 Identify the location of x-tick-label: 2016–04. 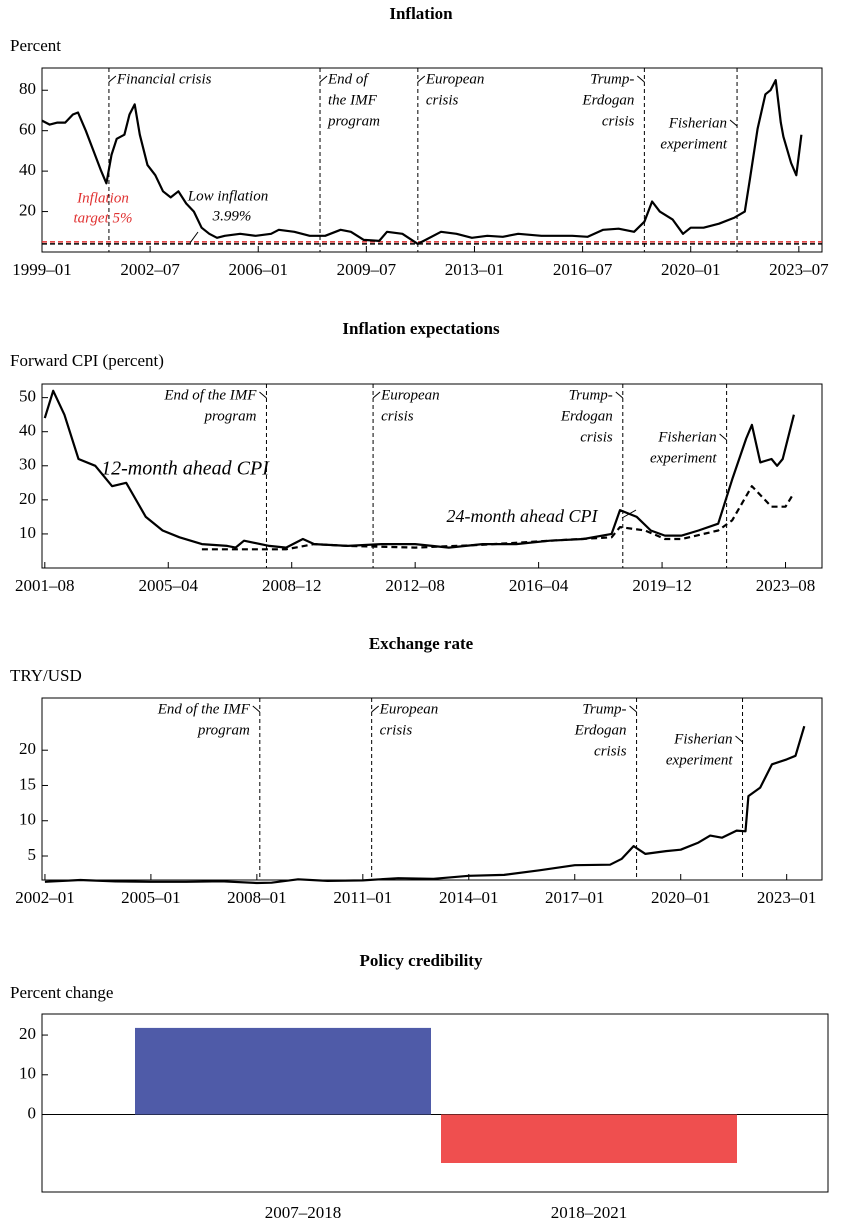
(539, 585).